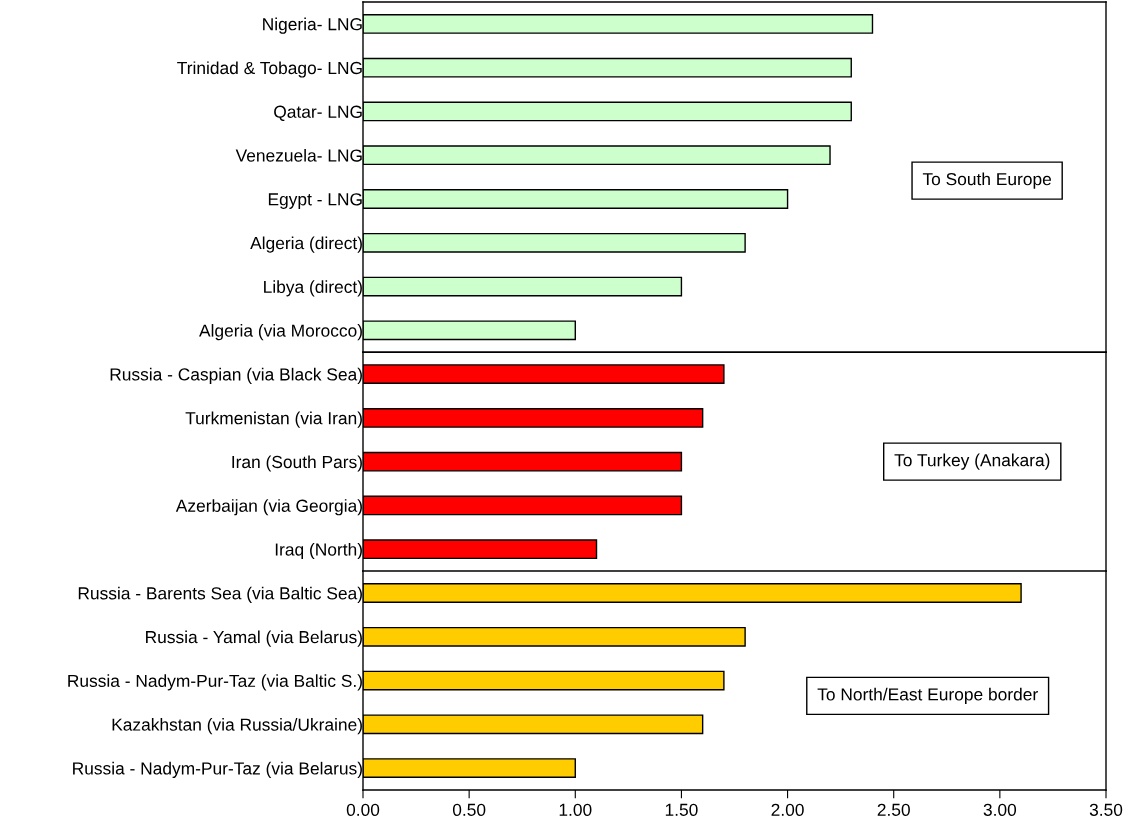  Describe the element at coordinates (220, 594) in the screenshot. I see `y-tick-label: Russia - Barents Sea (via Baltic Sea)` at that location.